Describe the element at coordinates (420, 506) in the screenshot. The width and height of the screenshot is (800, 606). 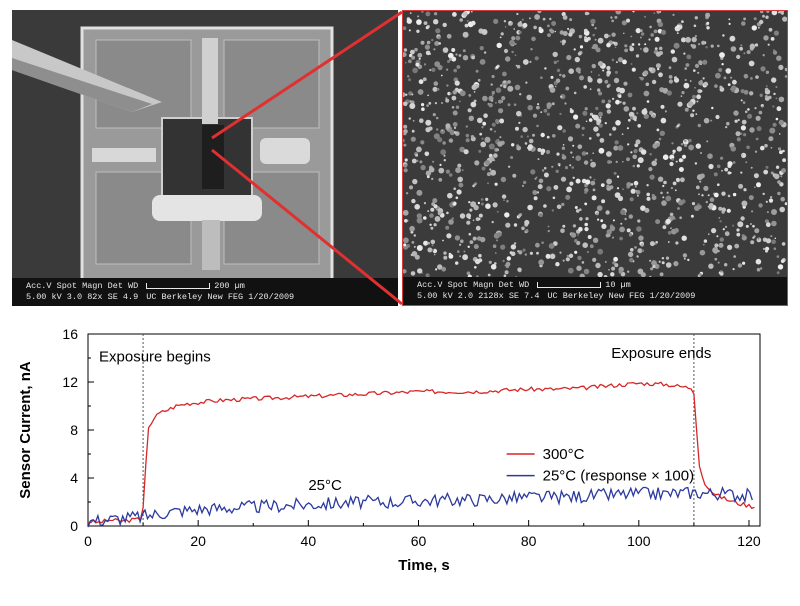
I see `series-line-25c` at that location.